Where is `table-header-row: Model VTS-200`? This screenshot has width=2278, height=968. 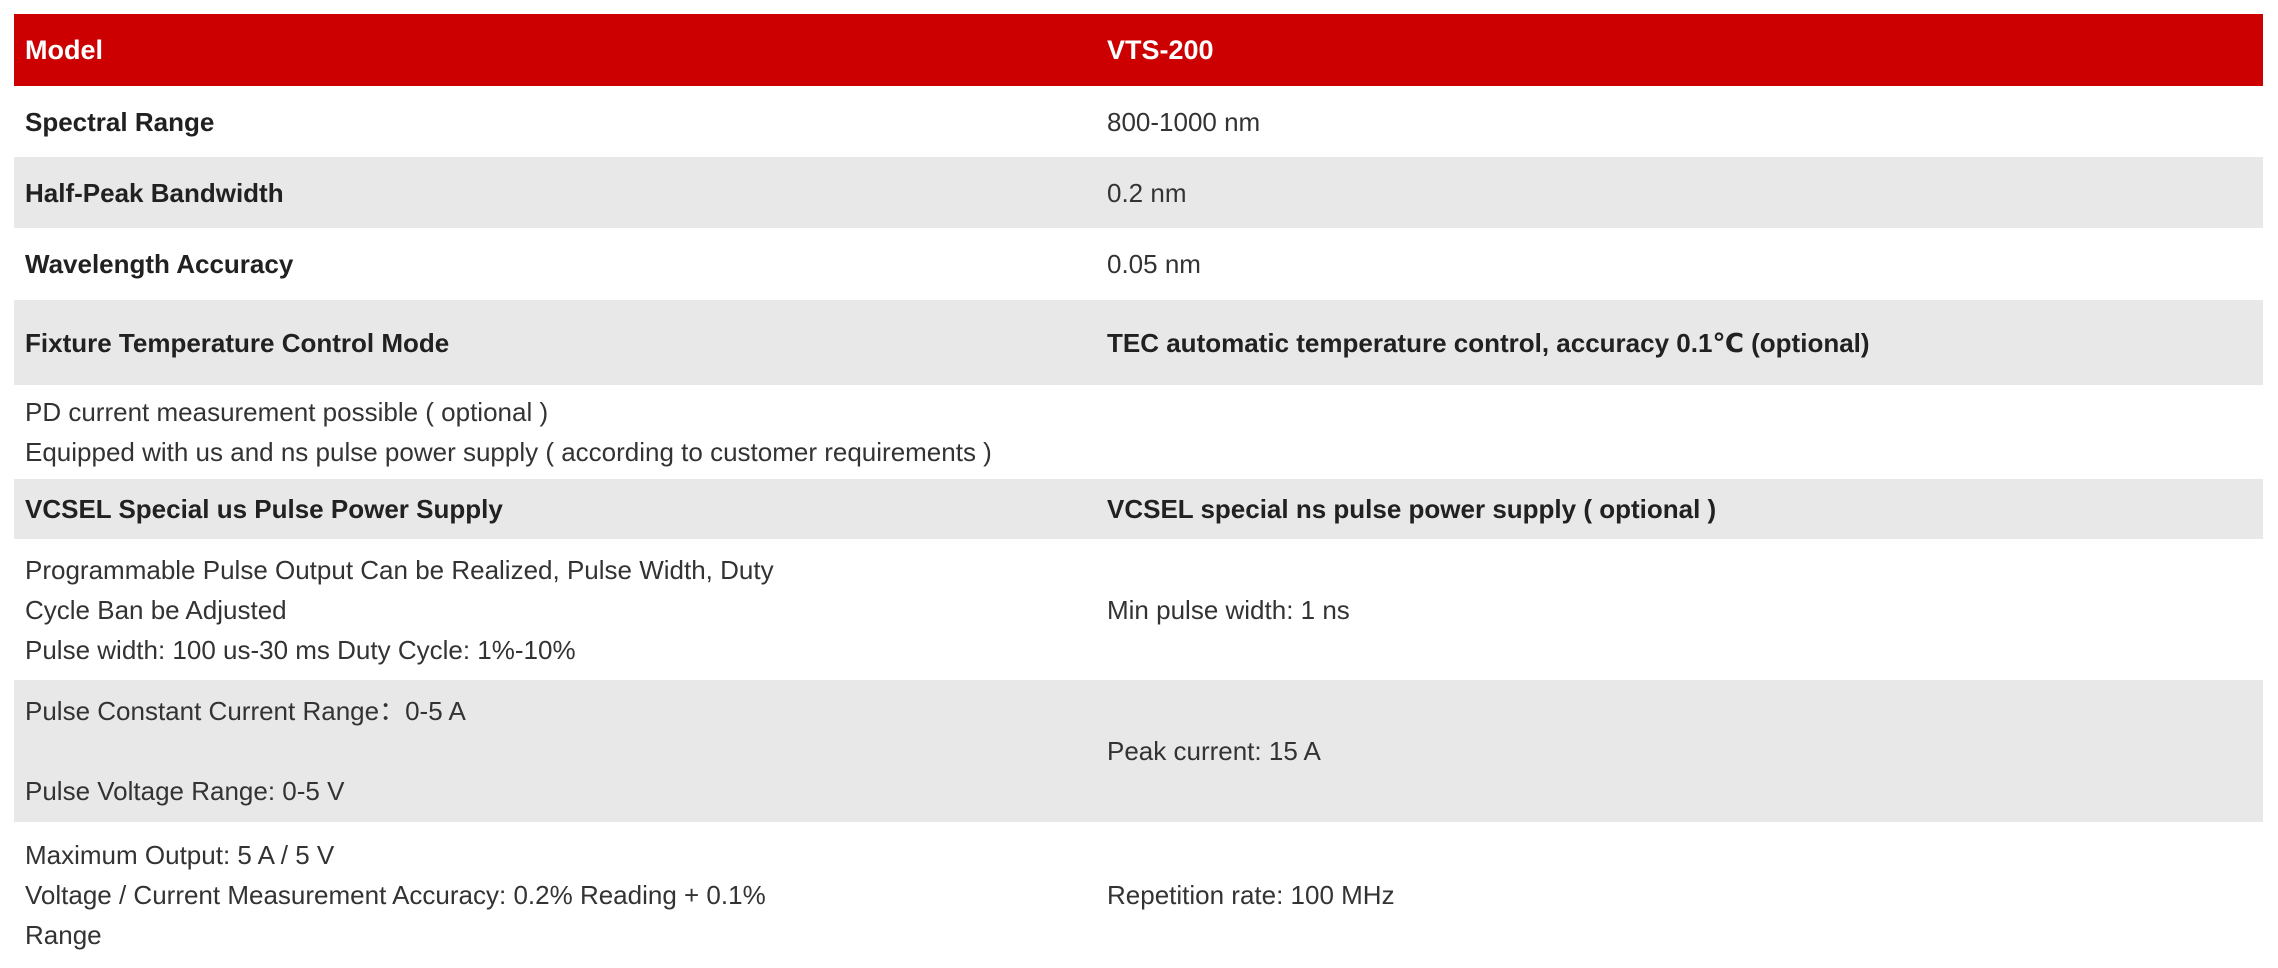 table-header-row: Model VTS-200 is located at coordinates (1138, 50).